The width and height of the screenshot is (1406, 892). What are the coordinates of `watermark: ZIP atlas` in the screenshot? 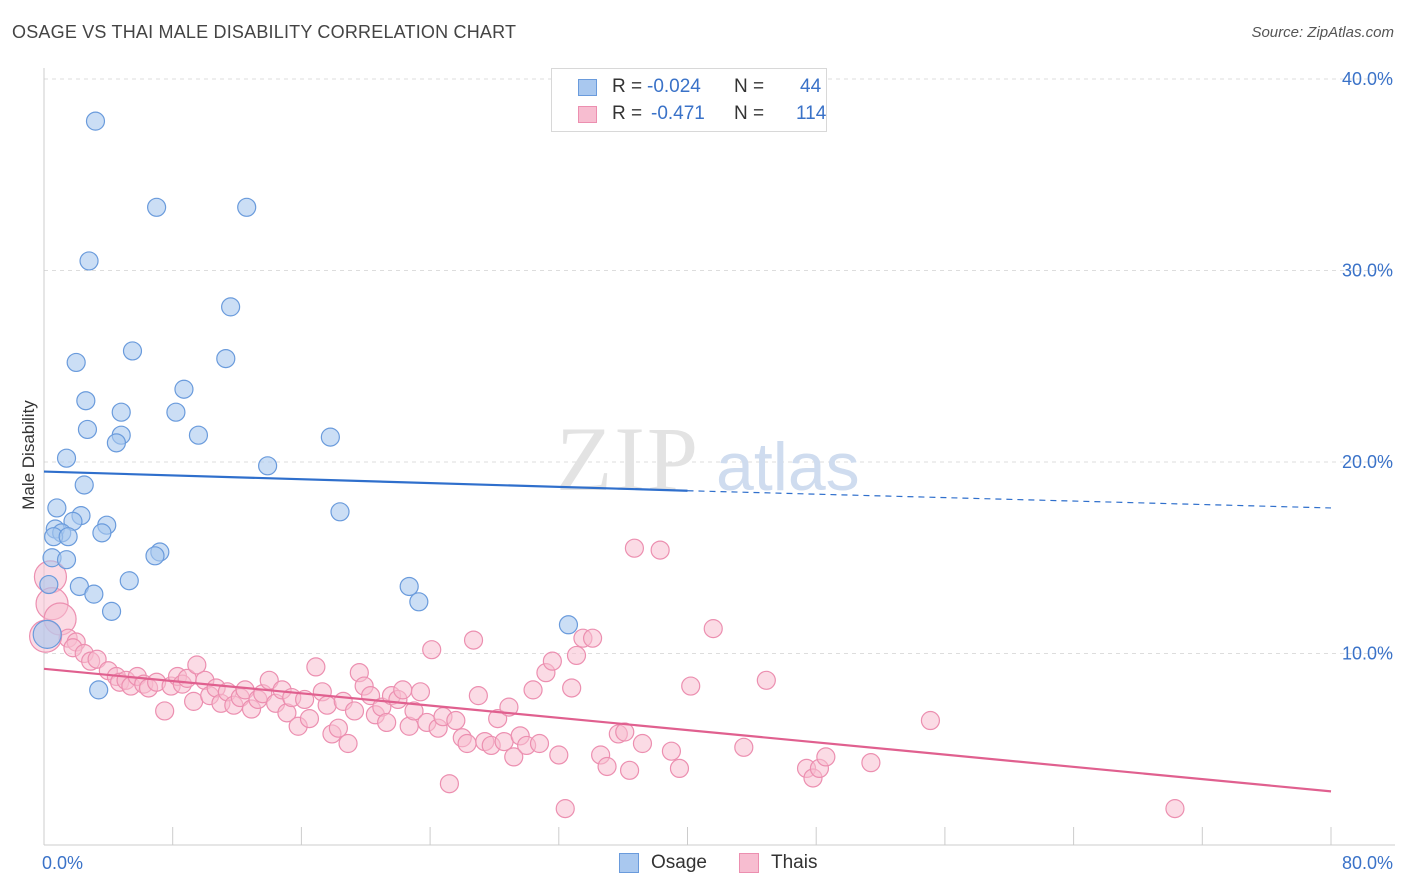 It's located at (708, 459).